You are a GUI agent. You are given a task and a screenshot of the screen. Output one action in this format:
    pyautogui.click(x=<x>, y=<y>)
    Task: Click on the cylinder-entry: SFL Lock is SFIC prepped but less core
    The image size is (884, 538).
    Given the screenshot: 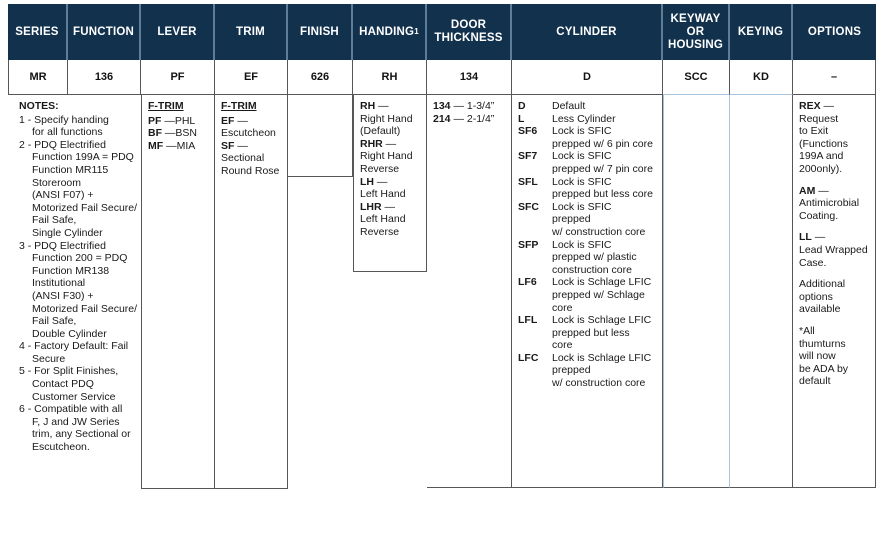 What is the action you would take?
    pyautogui.click(x=587, y=188)
    